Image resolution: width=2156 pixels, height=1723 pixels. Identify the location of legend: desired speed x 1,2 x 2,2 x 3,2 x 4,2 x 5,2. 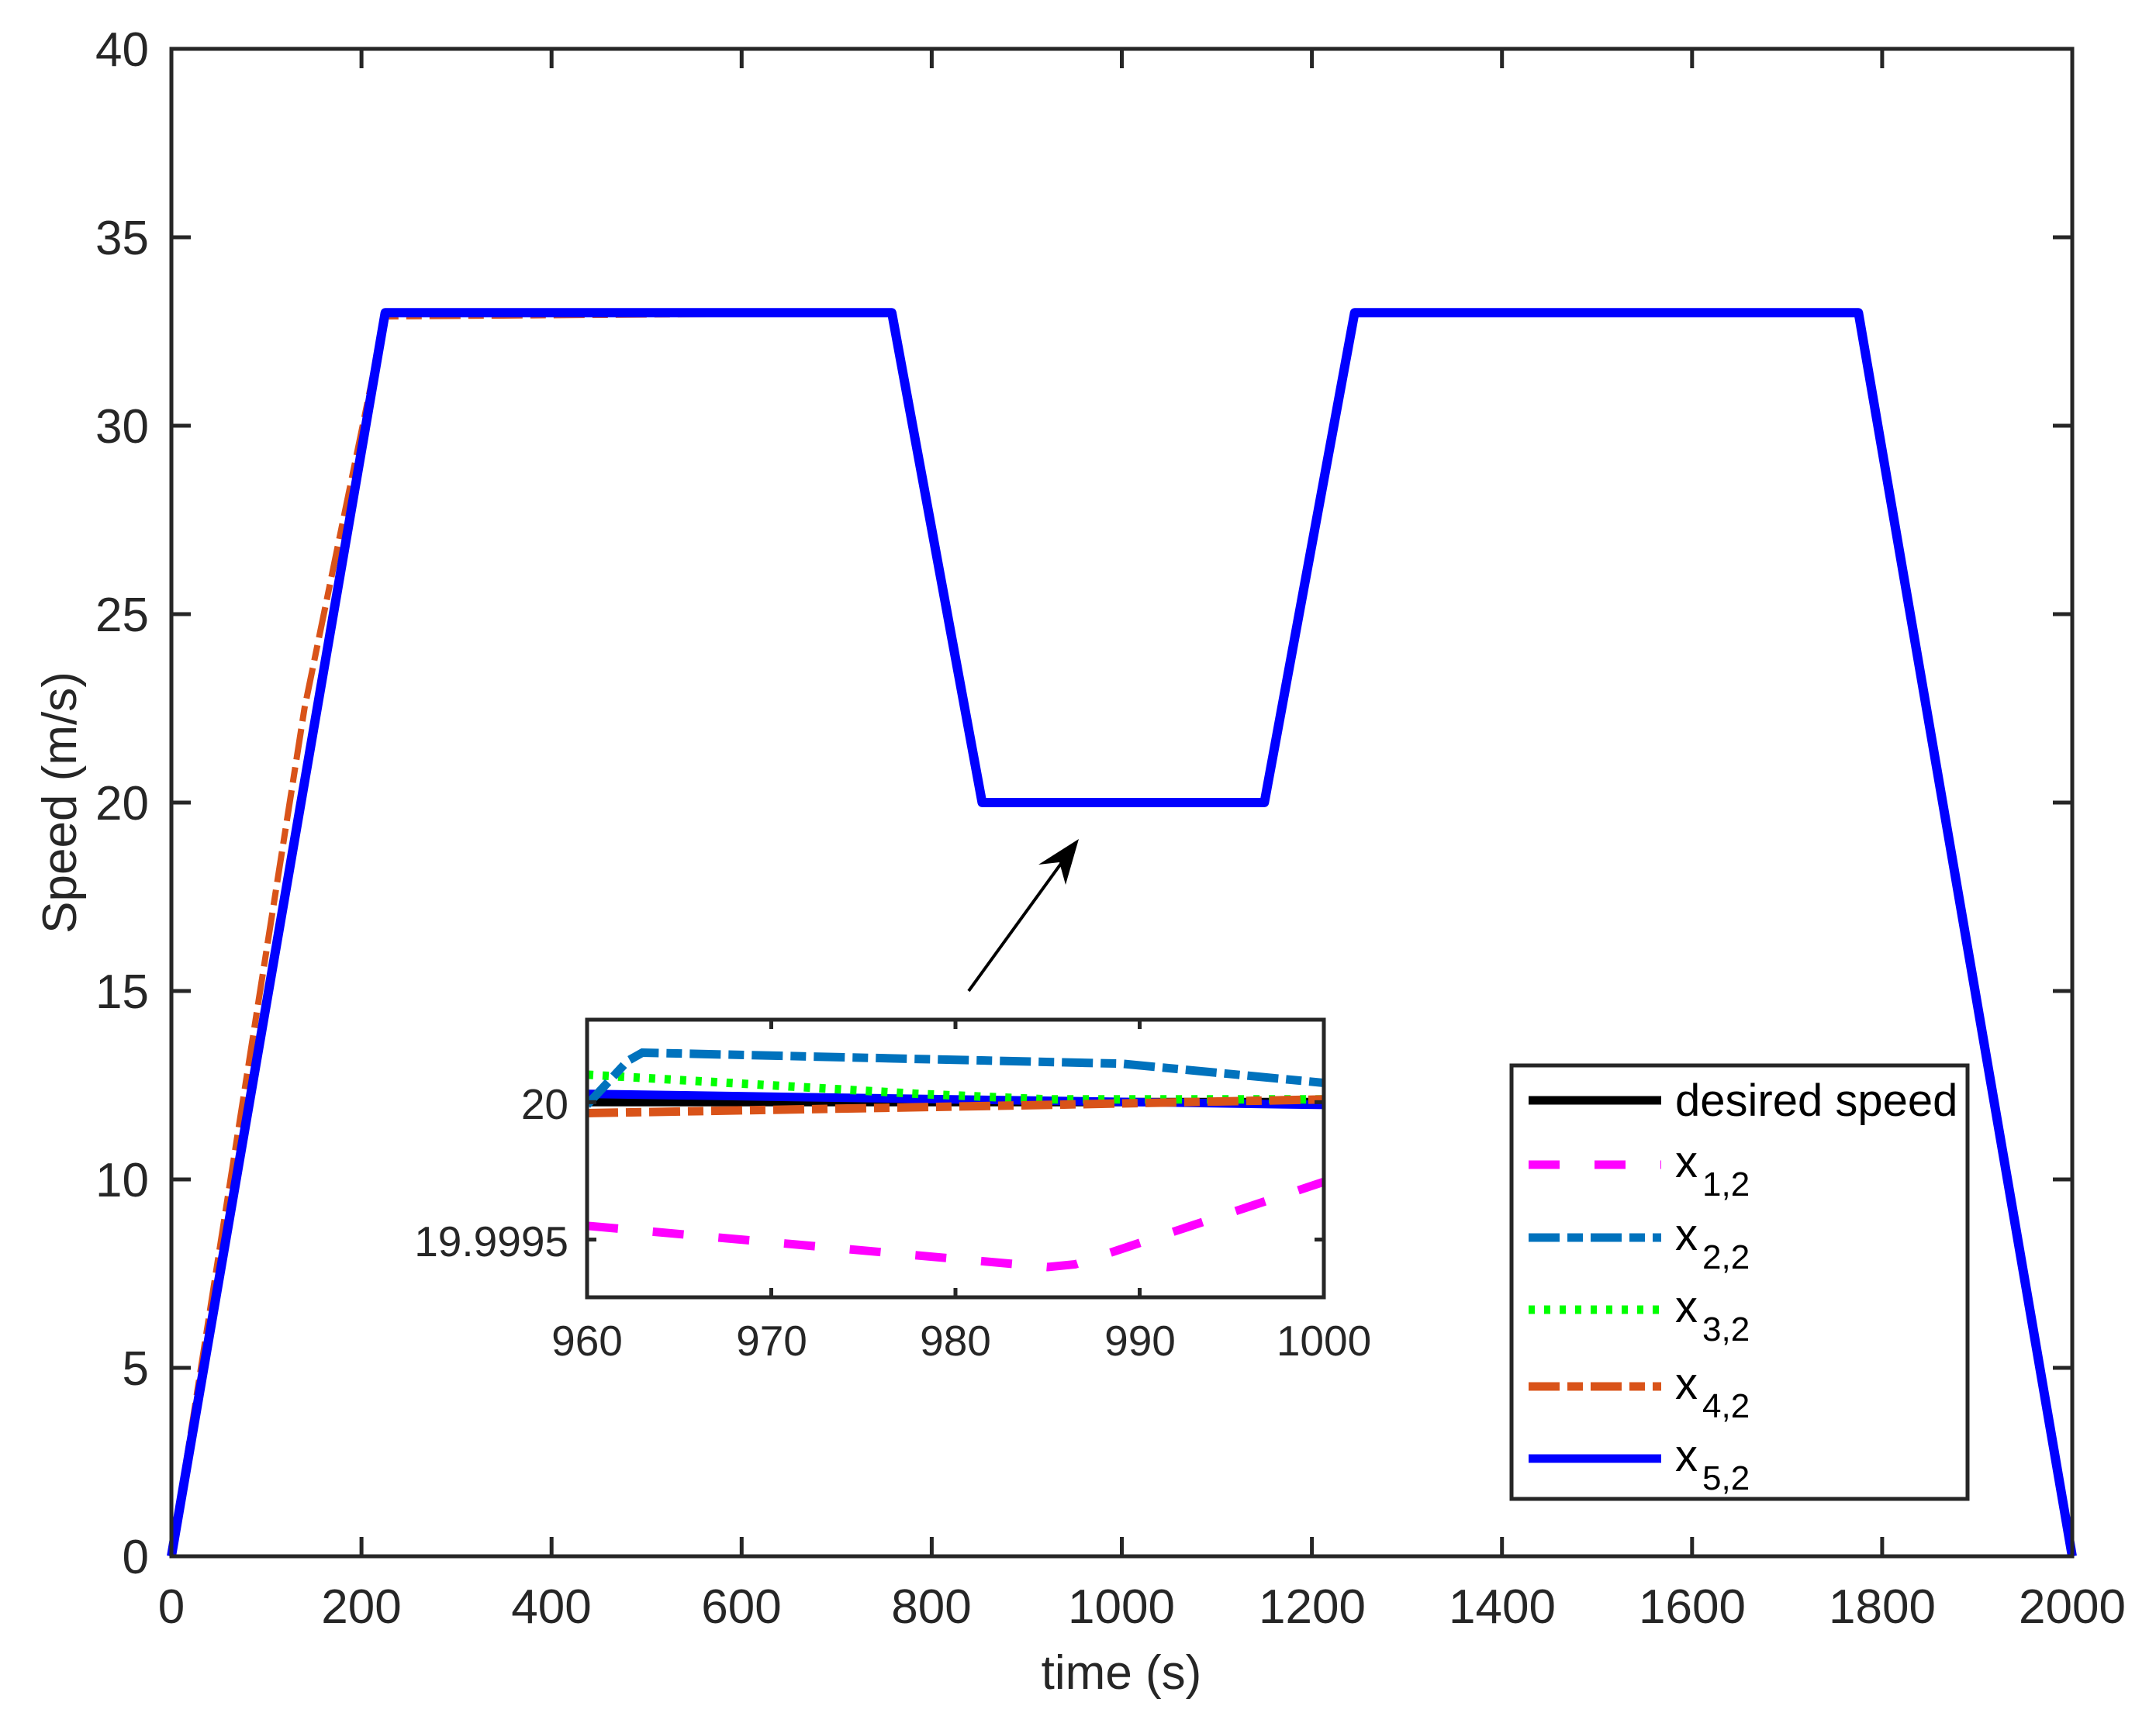
(1740, 1282).